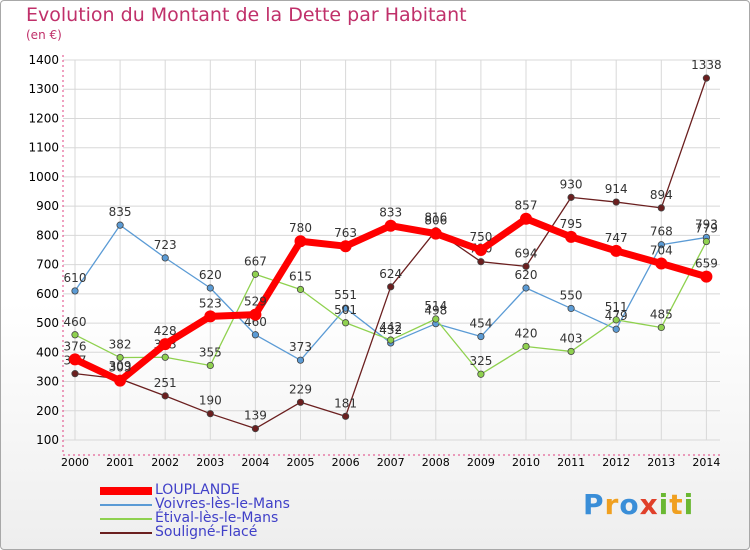  Describe the element at coordinates (255, 462) in the screenshot. I see `x-tick-label: 2004` at that location.